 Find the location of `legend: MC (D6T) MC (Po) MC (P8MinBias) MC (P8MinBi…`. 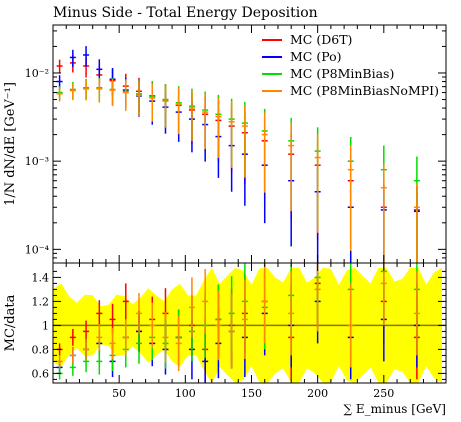

legend: MC (D6T) MC (Po) MC (P8MinBias) MC (P8MinBi… is located at coordinates (350, 65).